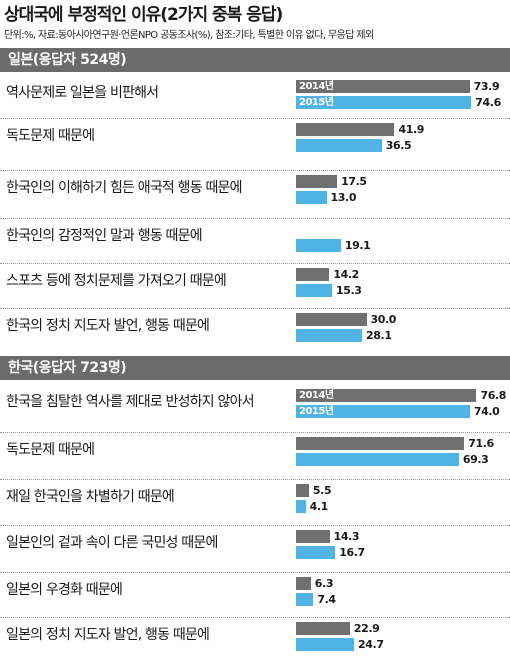  I want to click on bar-value-label: 74.0, so click(486, 411).